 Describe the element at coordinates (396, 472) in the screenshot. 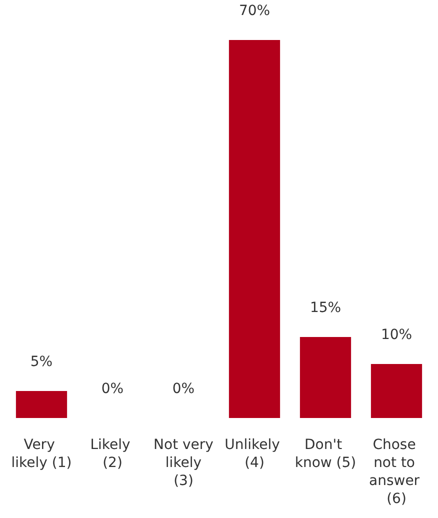

I see `x-tick-label: Chose not to answer (6)` at that location.